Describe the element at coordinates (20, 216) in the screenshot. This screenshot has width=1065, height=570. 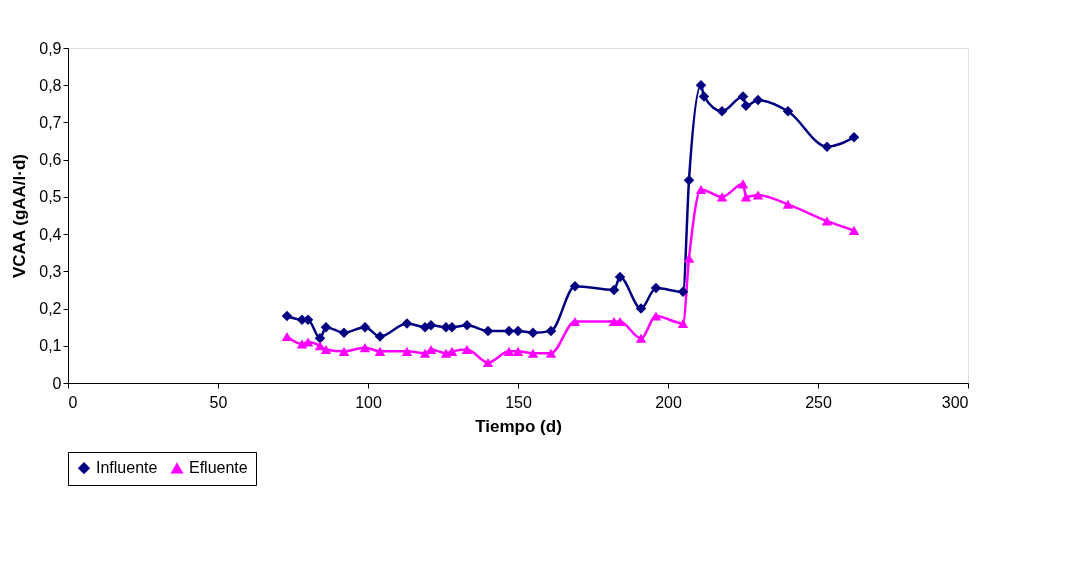
I see `y-axis-title: VCAA (gAA/l·d)` at that location.